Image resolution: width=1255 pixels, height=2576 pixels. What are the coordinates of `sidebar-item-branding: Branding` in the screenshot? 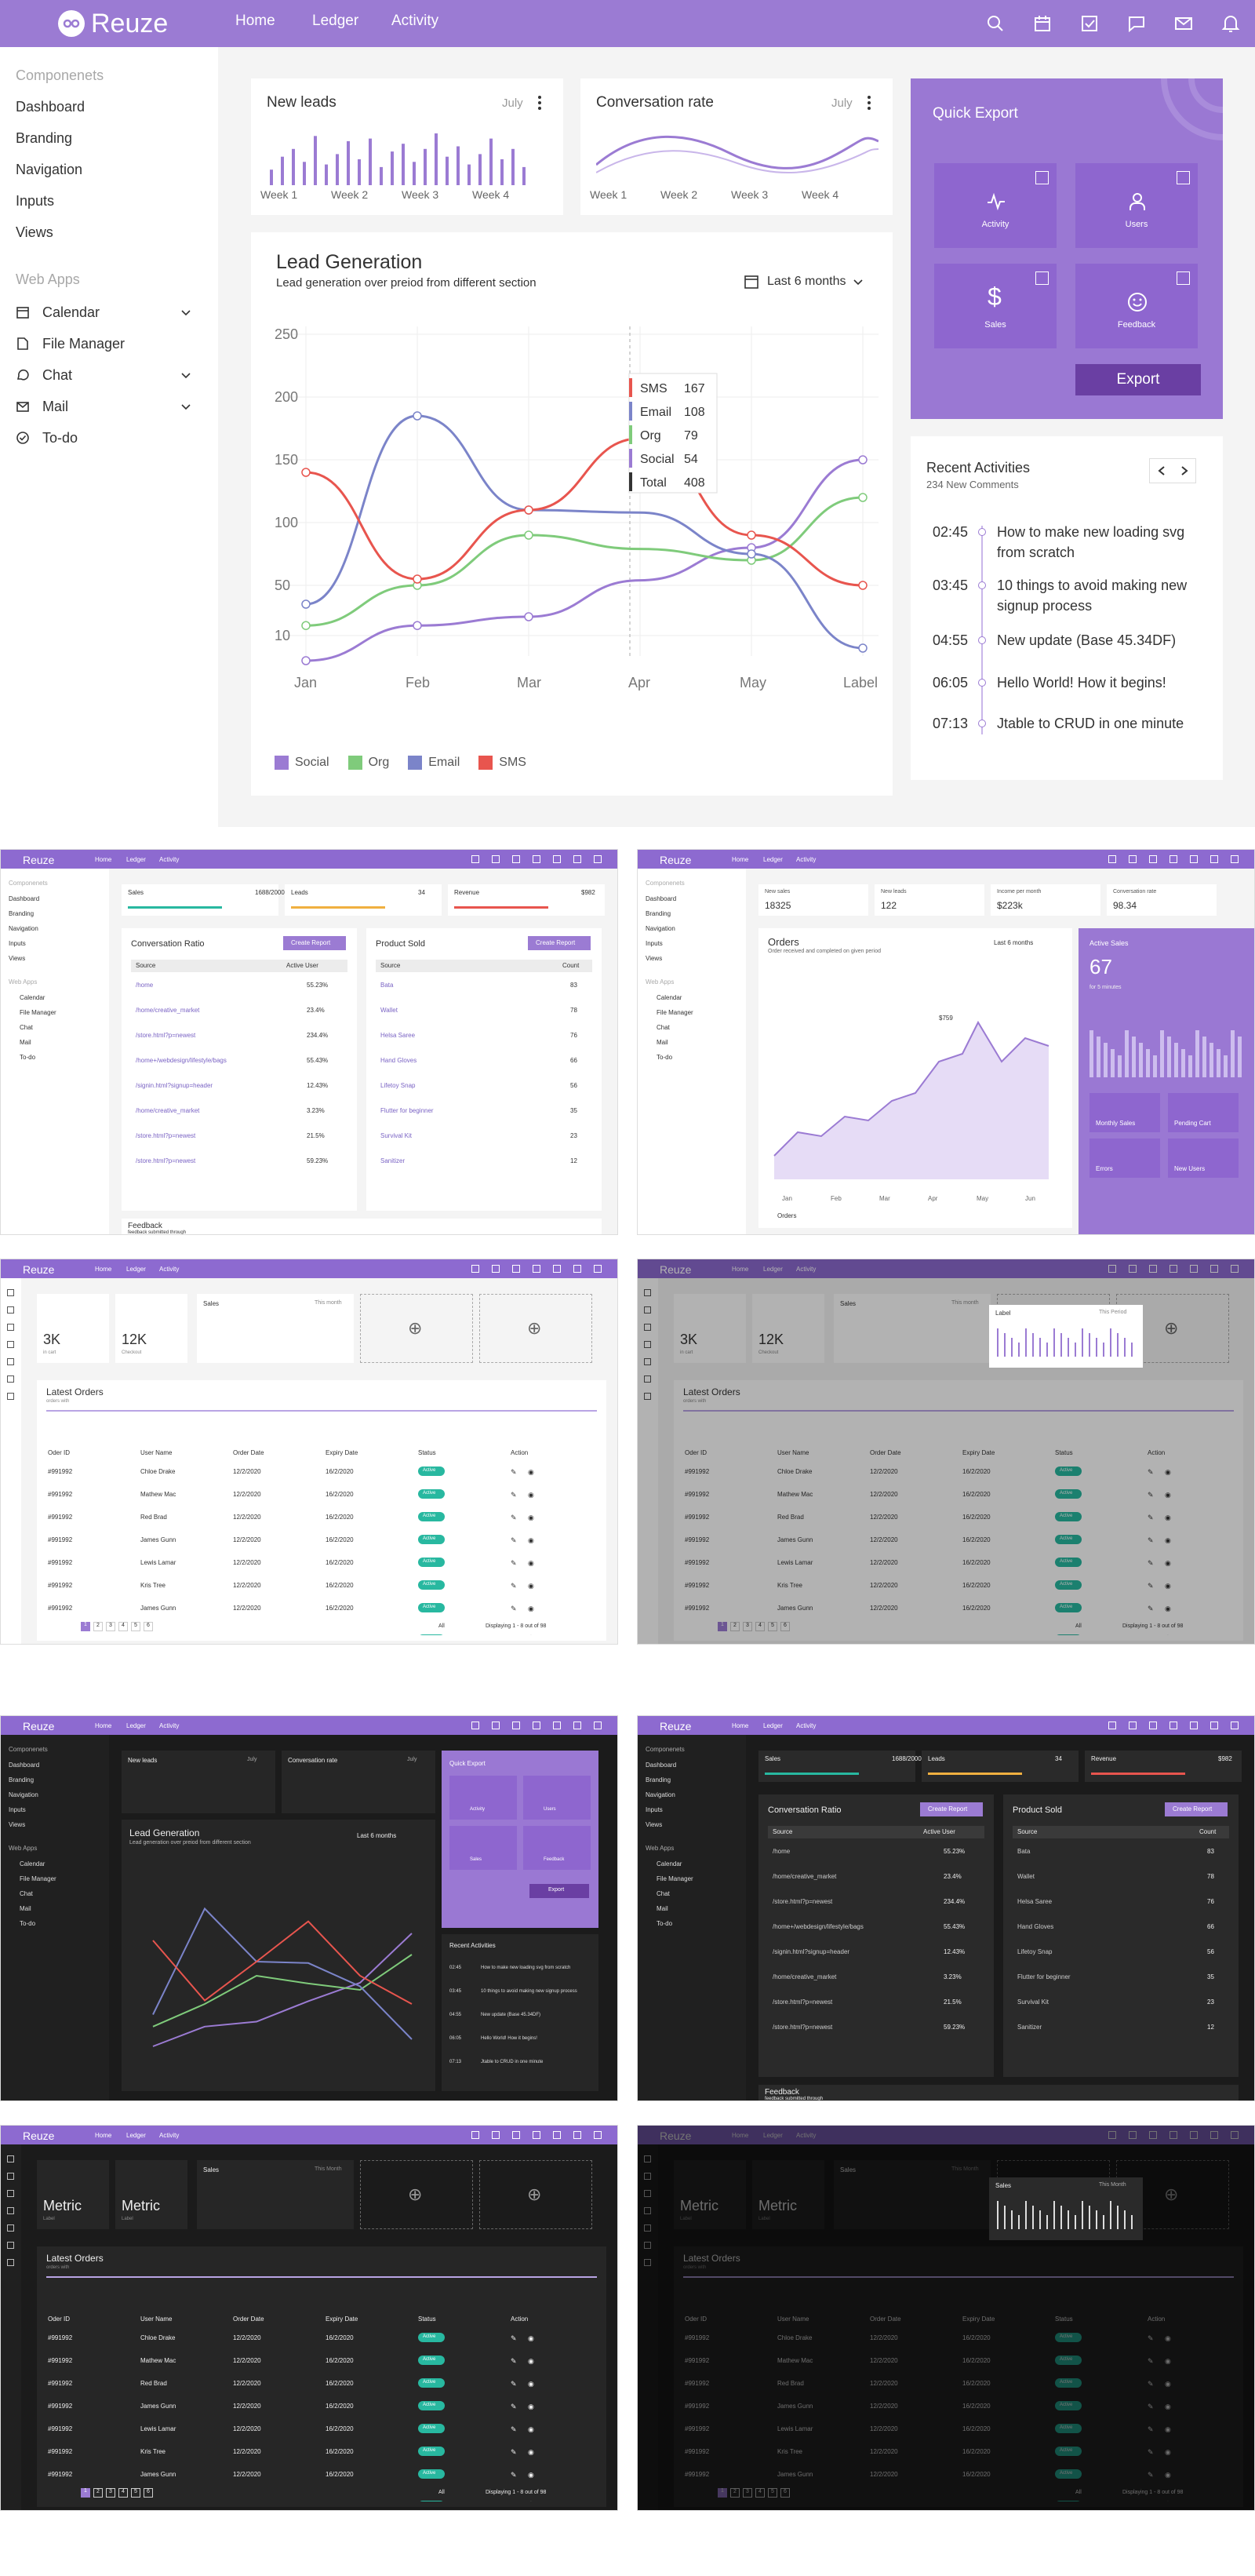 It's located at (44, 138).